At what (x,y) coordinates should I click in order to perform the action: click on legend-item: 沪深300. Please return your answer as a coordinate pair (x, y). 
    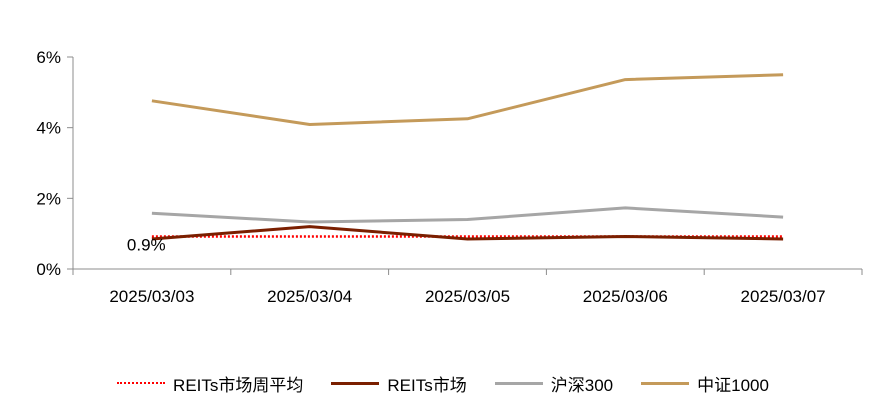
    Looking at the image, I should click on (554, 383).